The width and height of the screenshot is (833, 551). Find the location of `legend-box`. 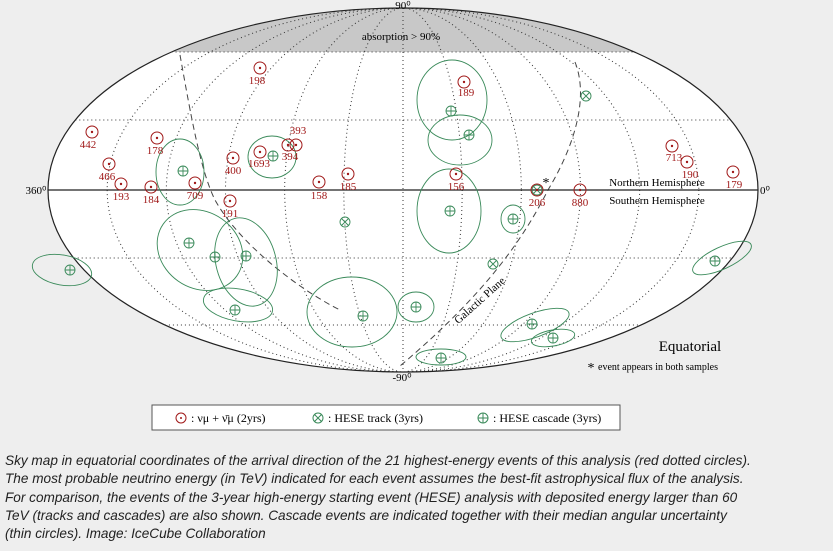

legend-box is located at coordinates (386, 417).